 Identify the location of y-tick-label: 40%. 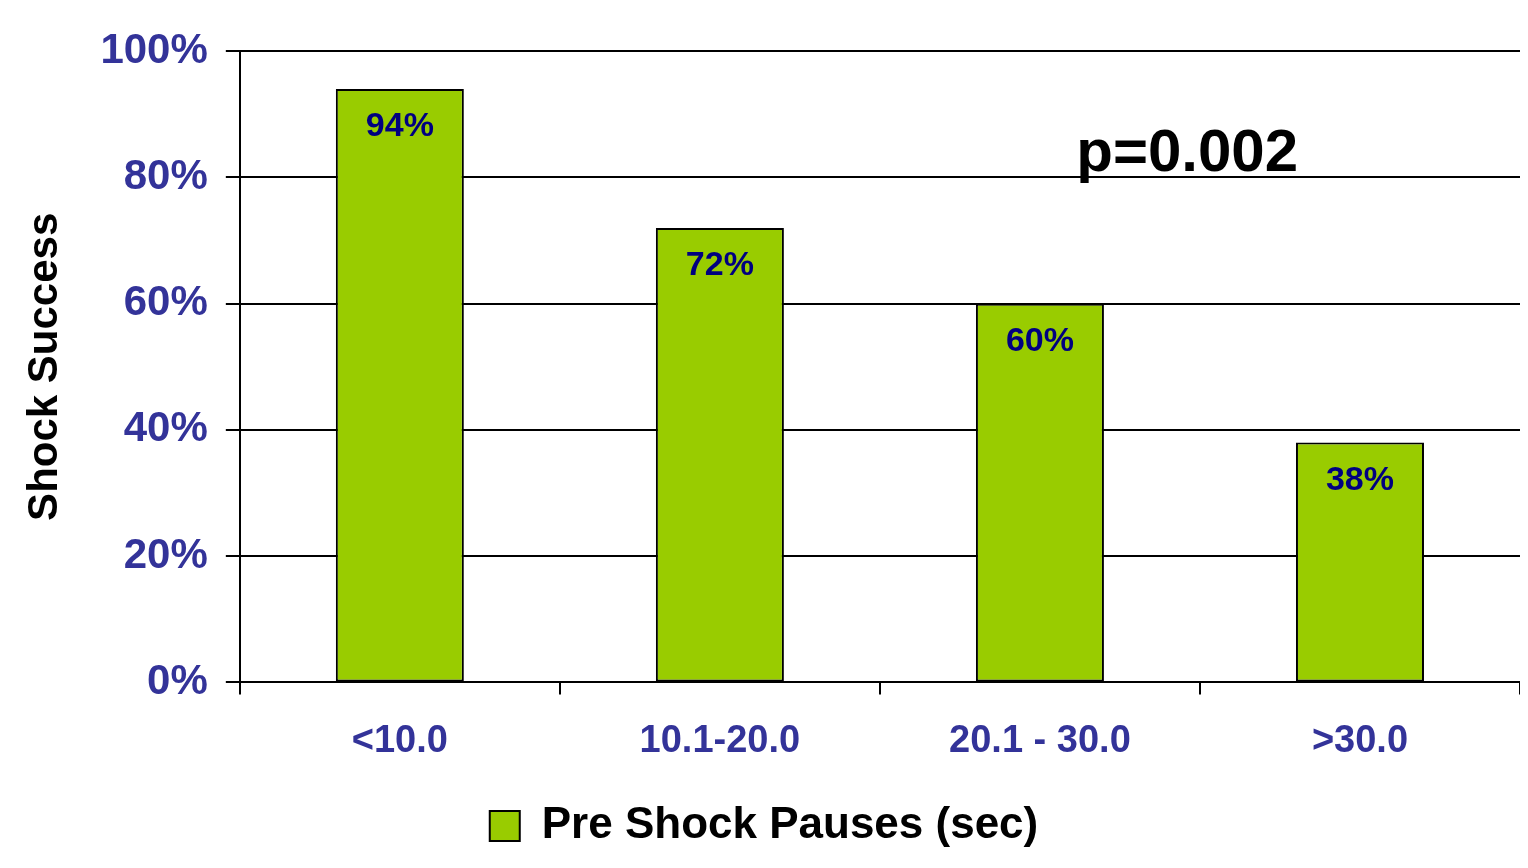
(165, 427).